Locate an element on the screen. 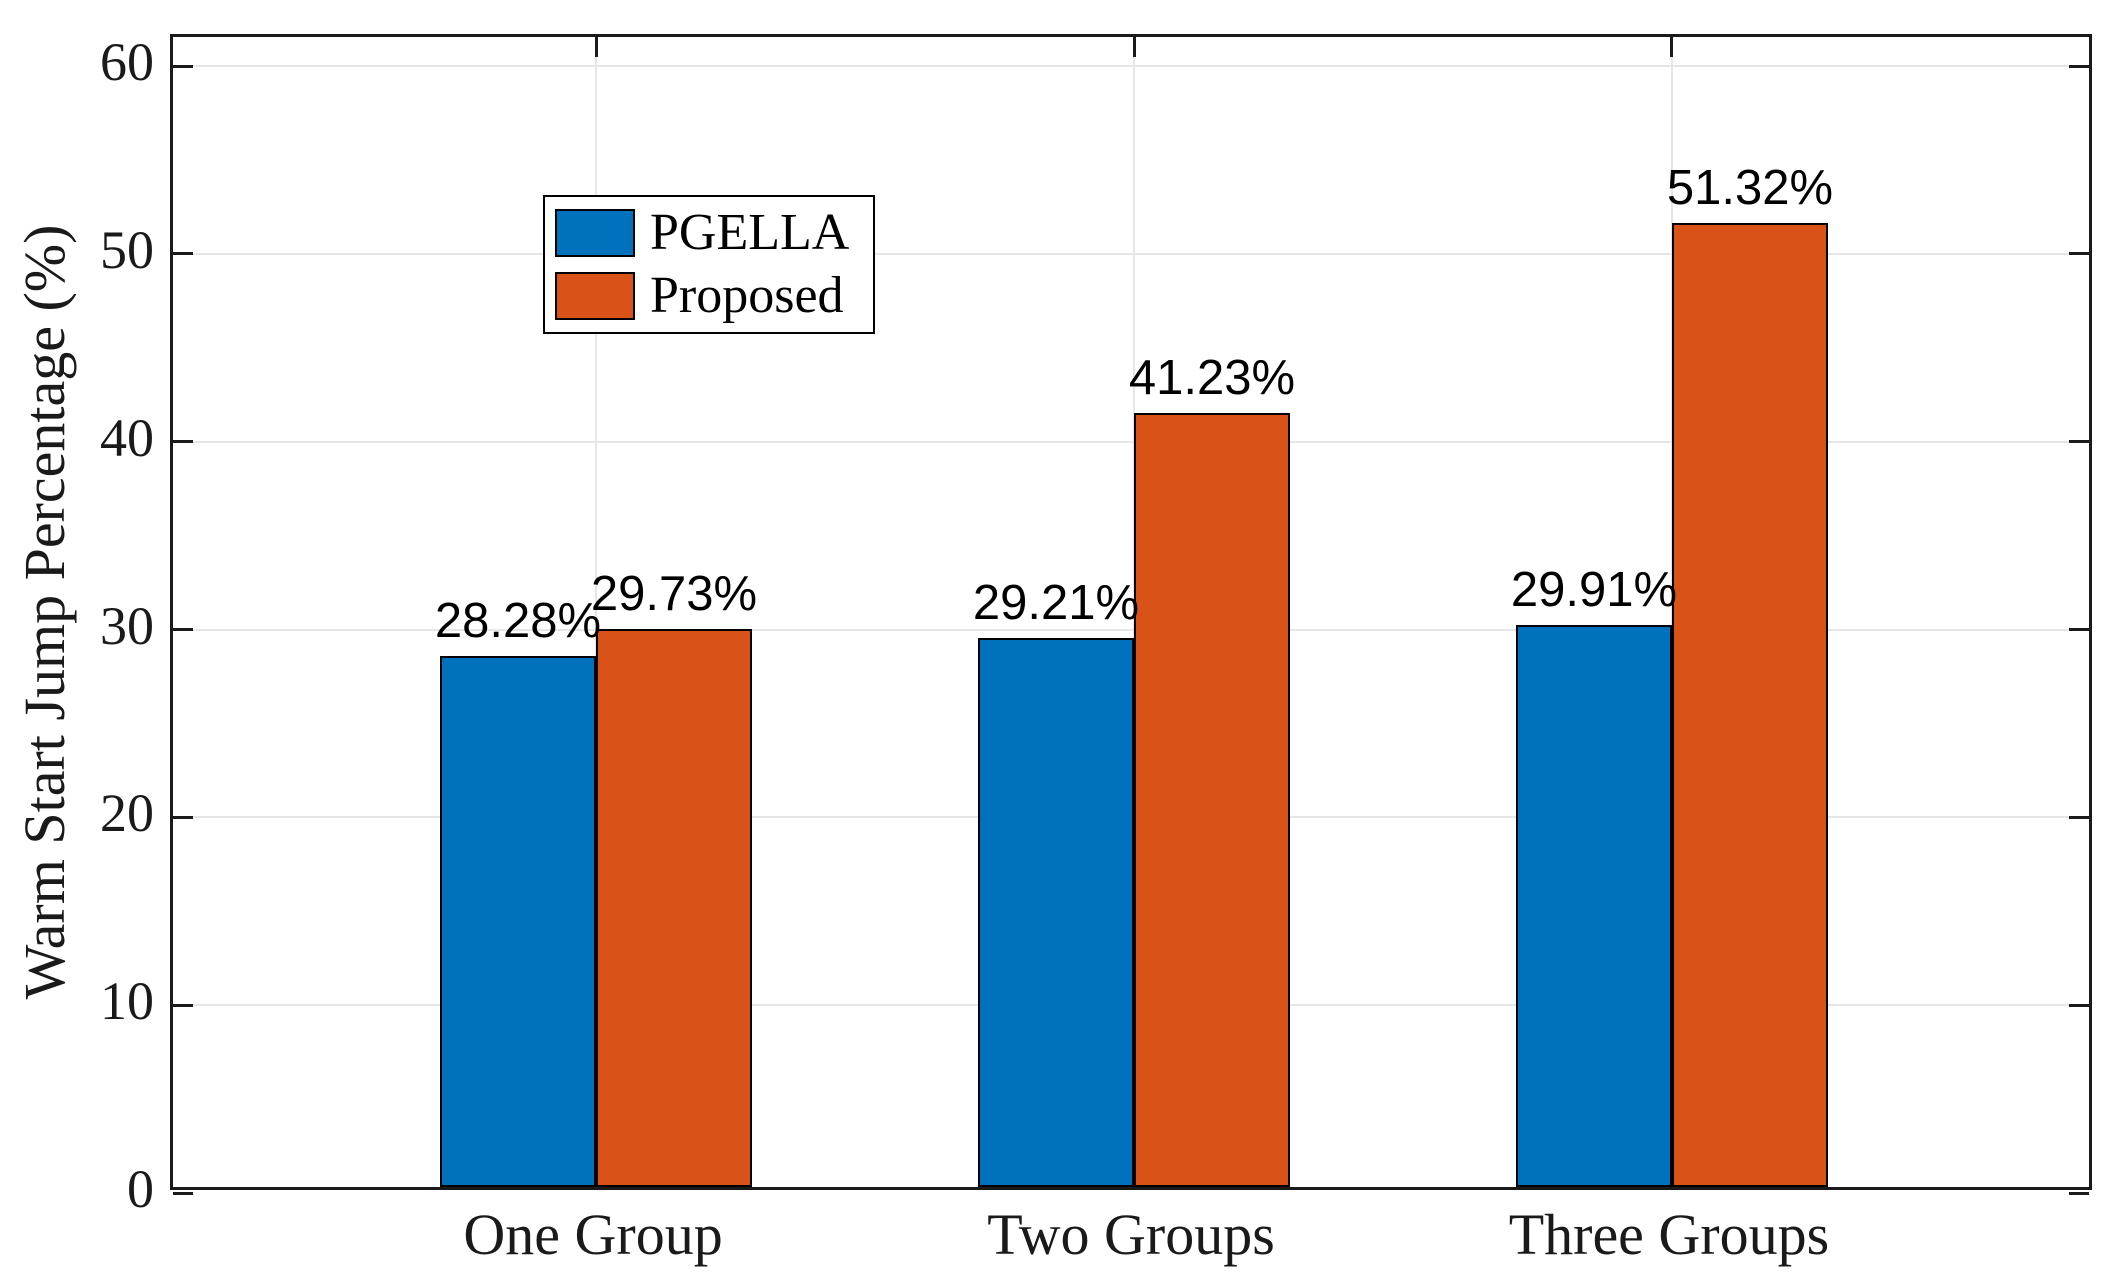 Image resolution: width=2120 pixels, height=1284 pixels. legend-entry: PGELLA is located at coordinates (714, 233).